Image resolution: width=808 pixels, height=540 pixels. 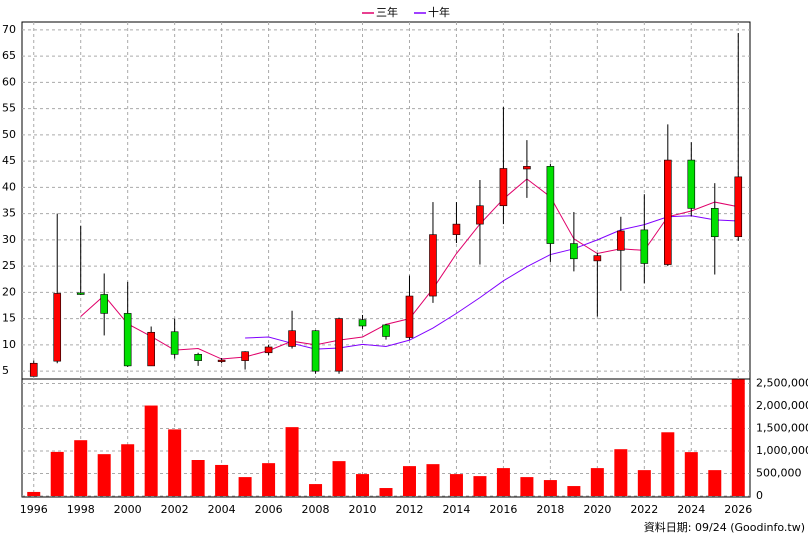 What do you see at coordinates (9, 55) in the screenshot?
I see `y-tick-label: 65` at bounding box center [9, 55].